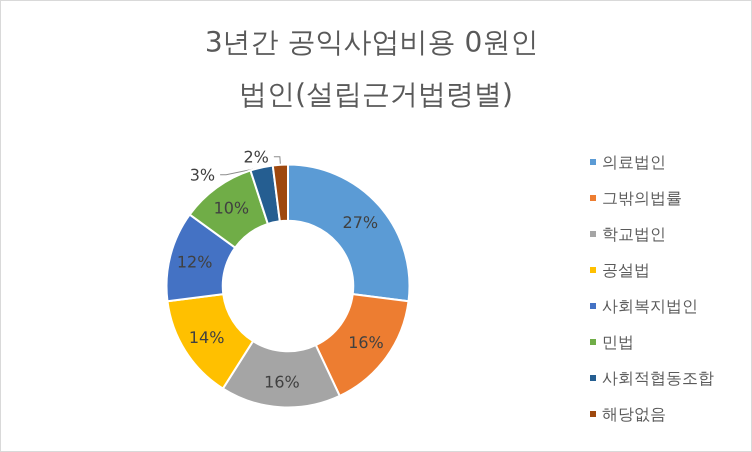  What do you see at coordinates (634, 162) in the screenshot?
I see `legend-label: 의료법인` at bounding box center [634, 162].